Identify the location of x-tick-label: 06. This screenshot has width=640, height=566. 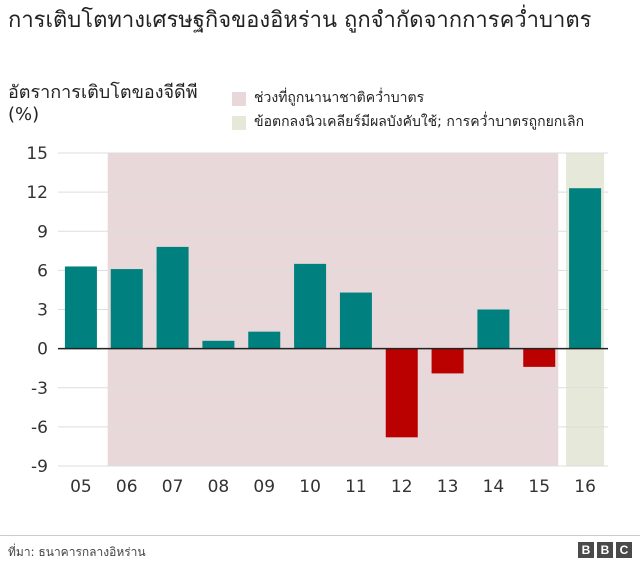
(127, 487).